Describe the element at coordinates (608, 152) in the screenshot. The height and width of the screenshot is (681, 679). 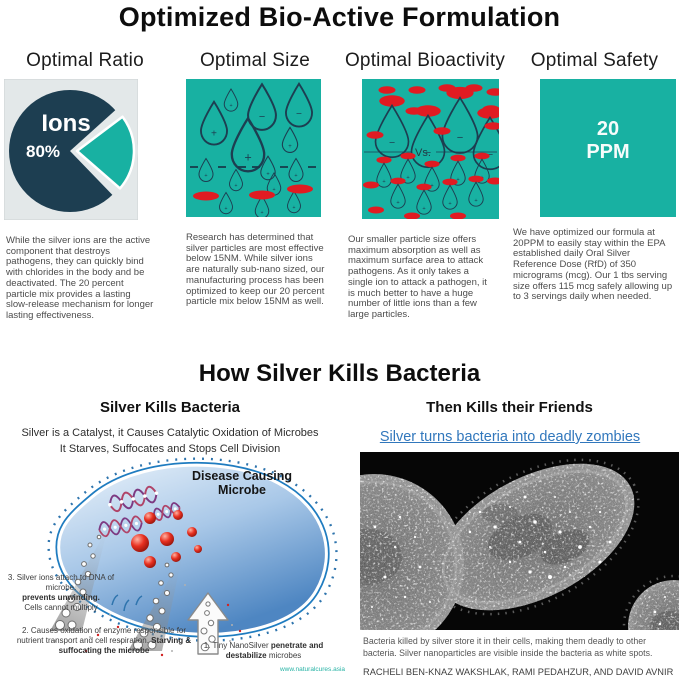
I see `ppm-unit: PPM` at that location.